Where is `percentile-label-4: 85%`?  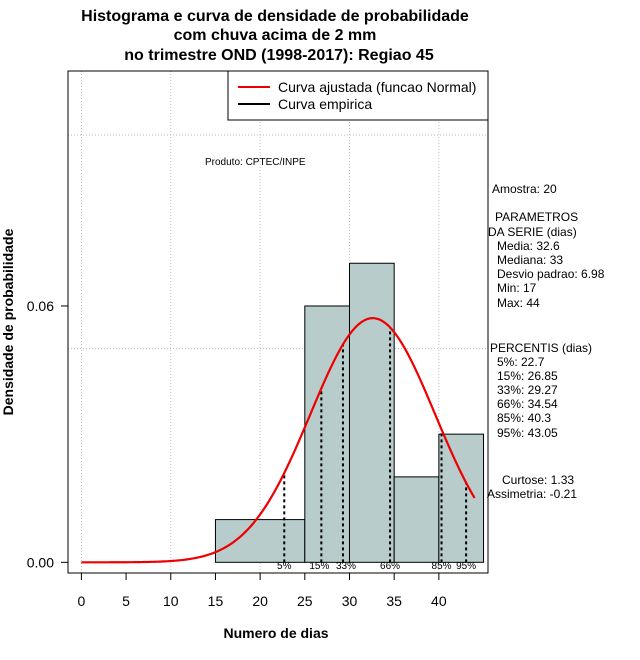
percentile-label-4: 85% is located at coordinates (442, 566).